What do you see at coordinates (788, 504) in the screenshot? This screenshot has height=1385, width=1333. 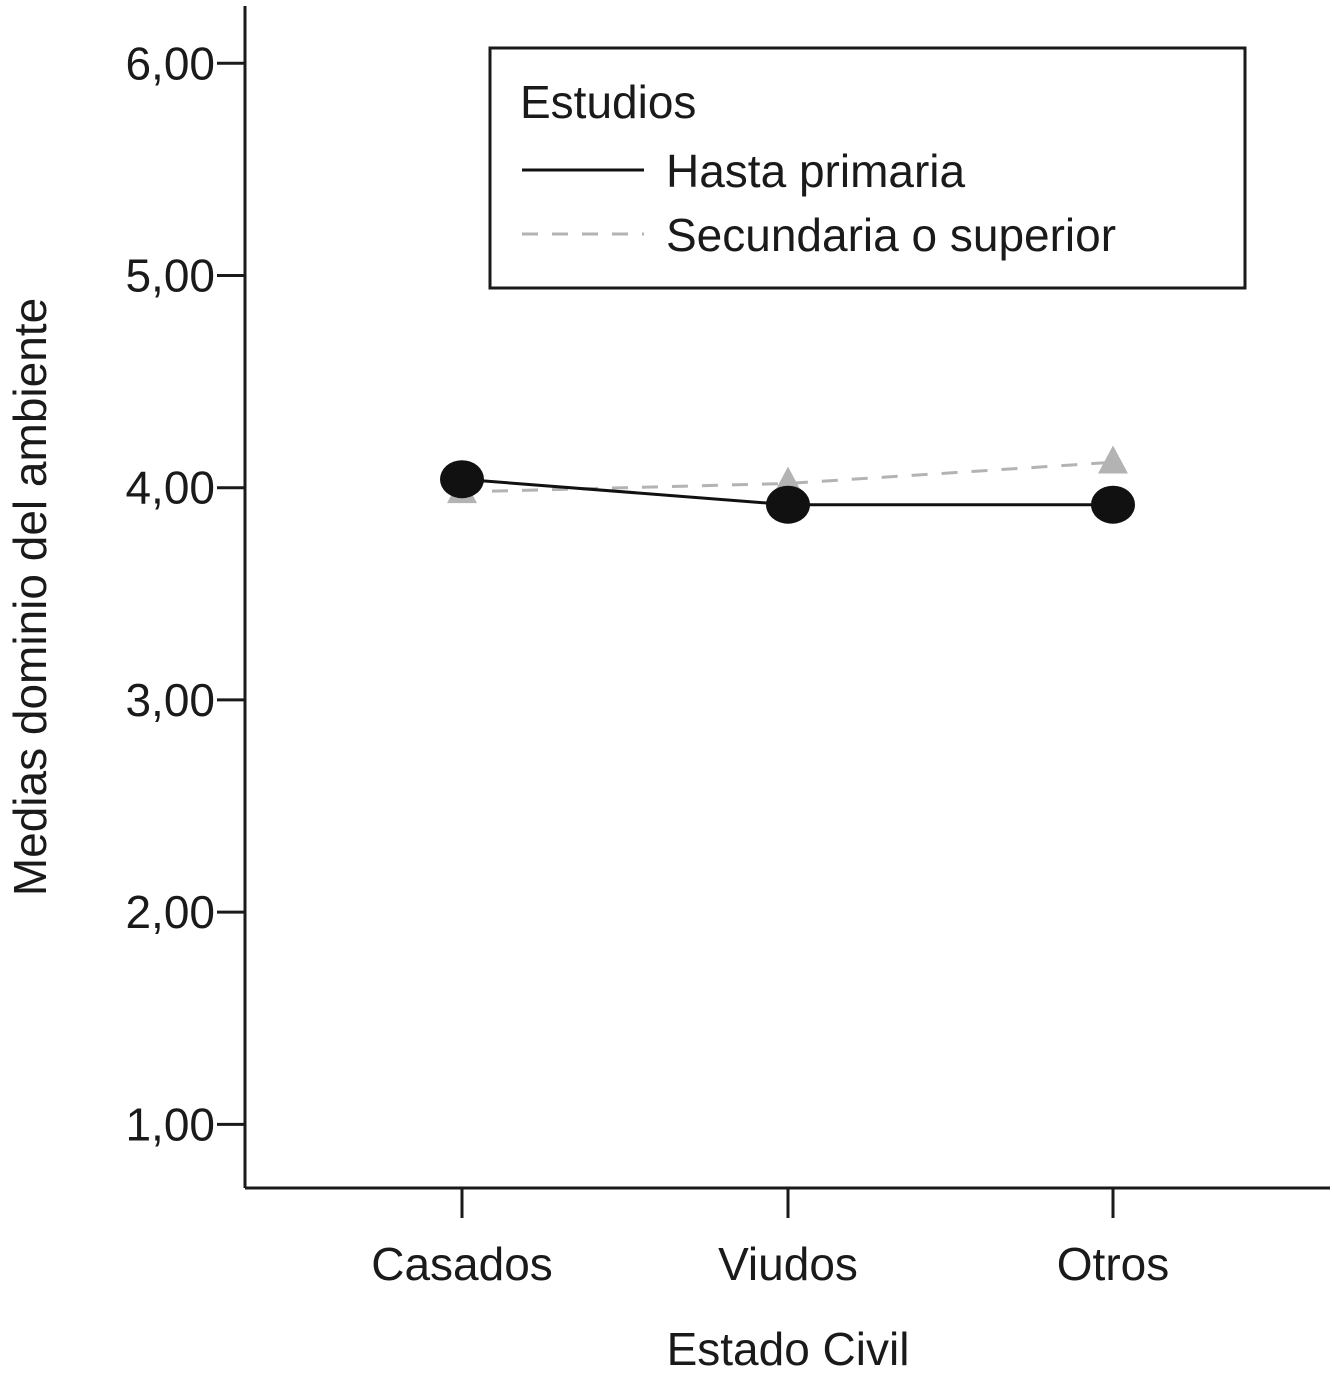 I see `point-hasta-primaria-viudos` at bounding box center [788, 504].